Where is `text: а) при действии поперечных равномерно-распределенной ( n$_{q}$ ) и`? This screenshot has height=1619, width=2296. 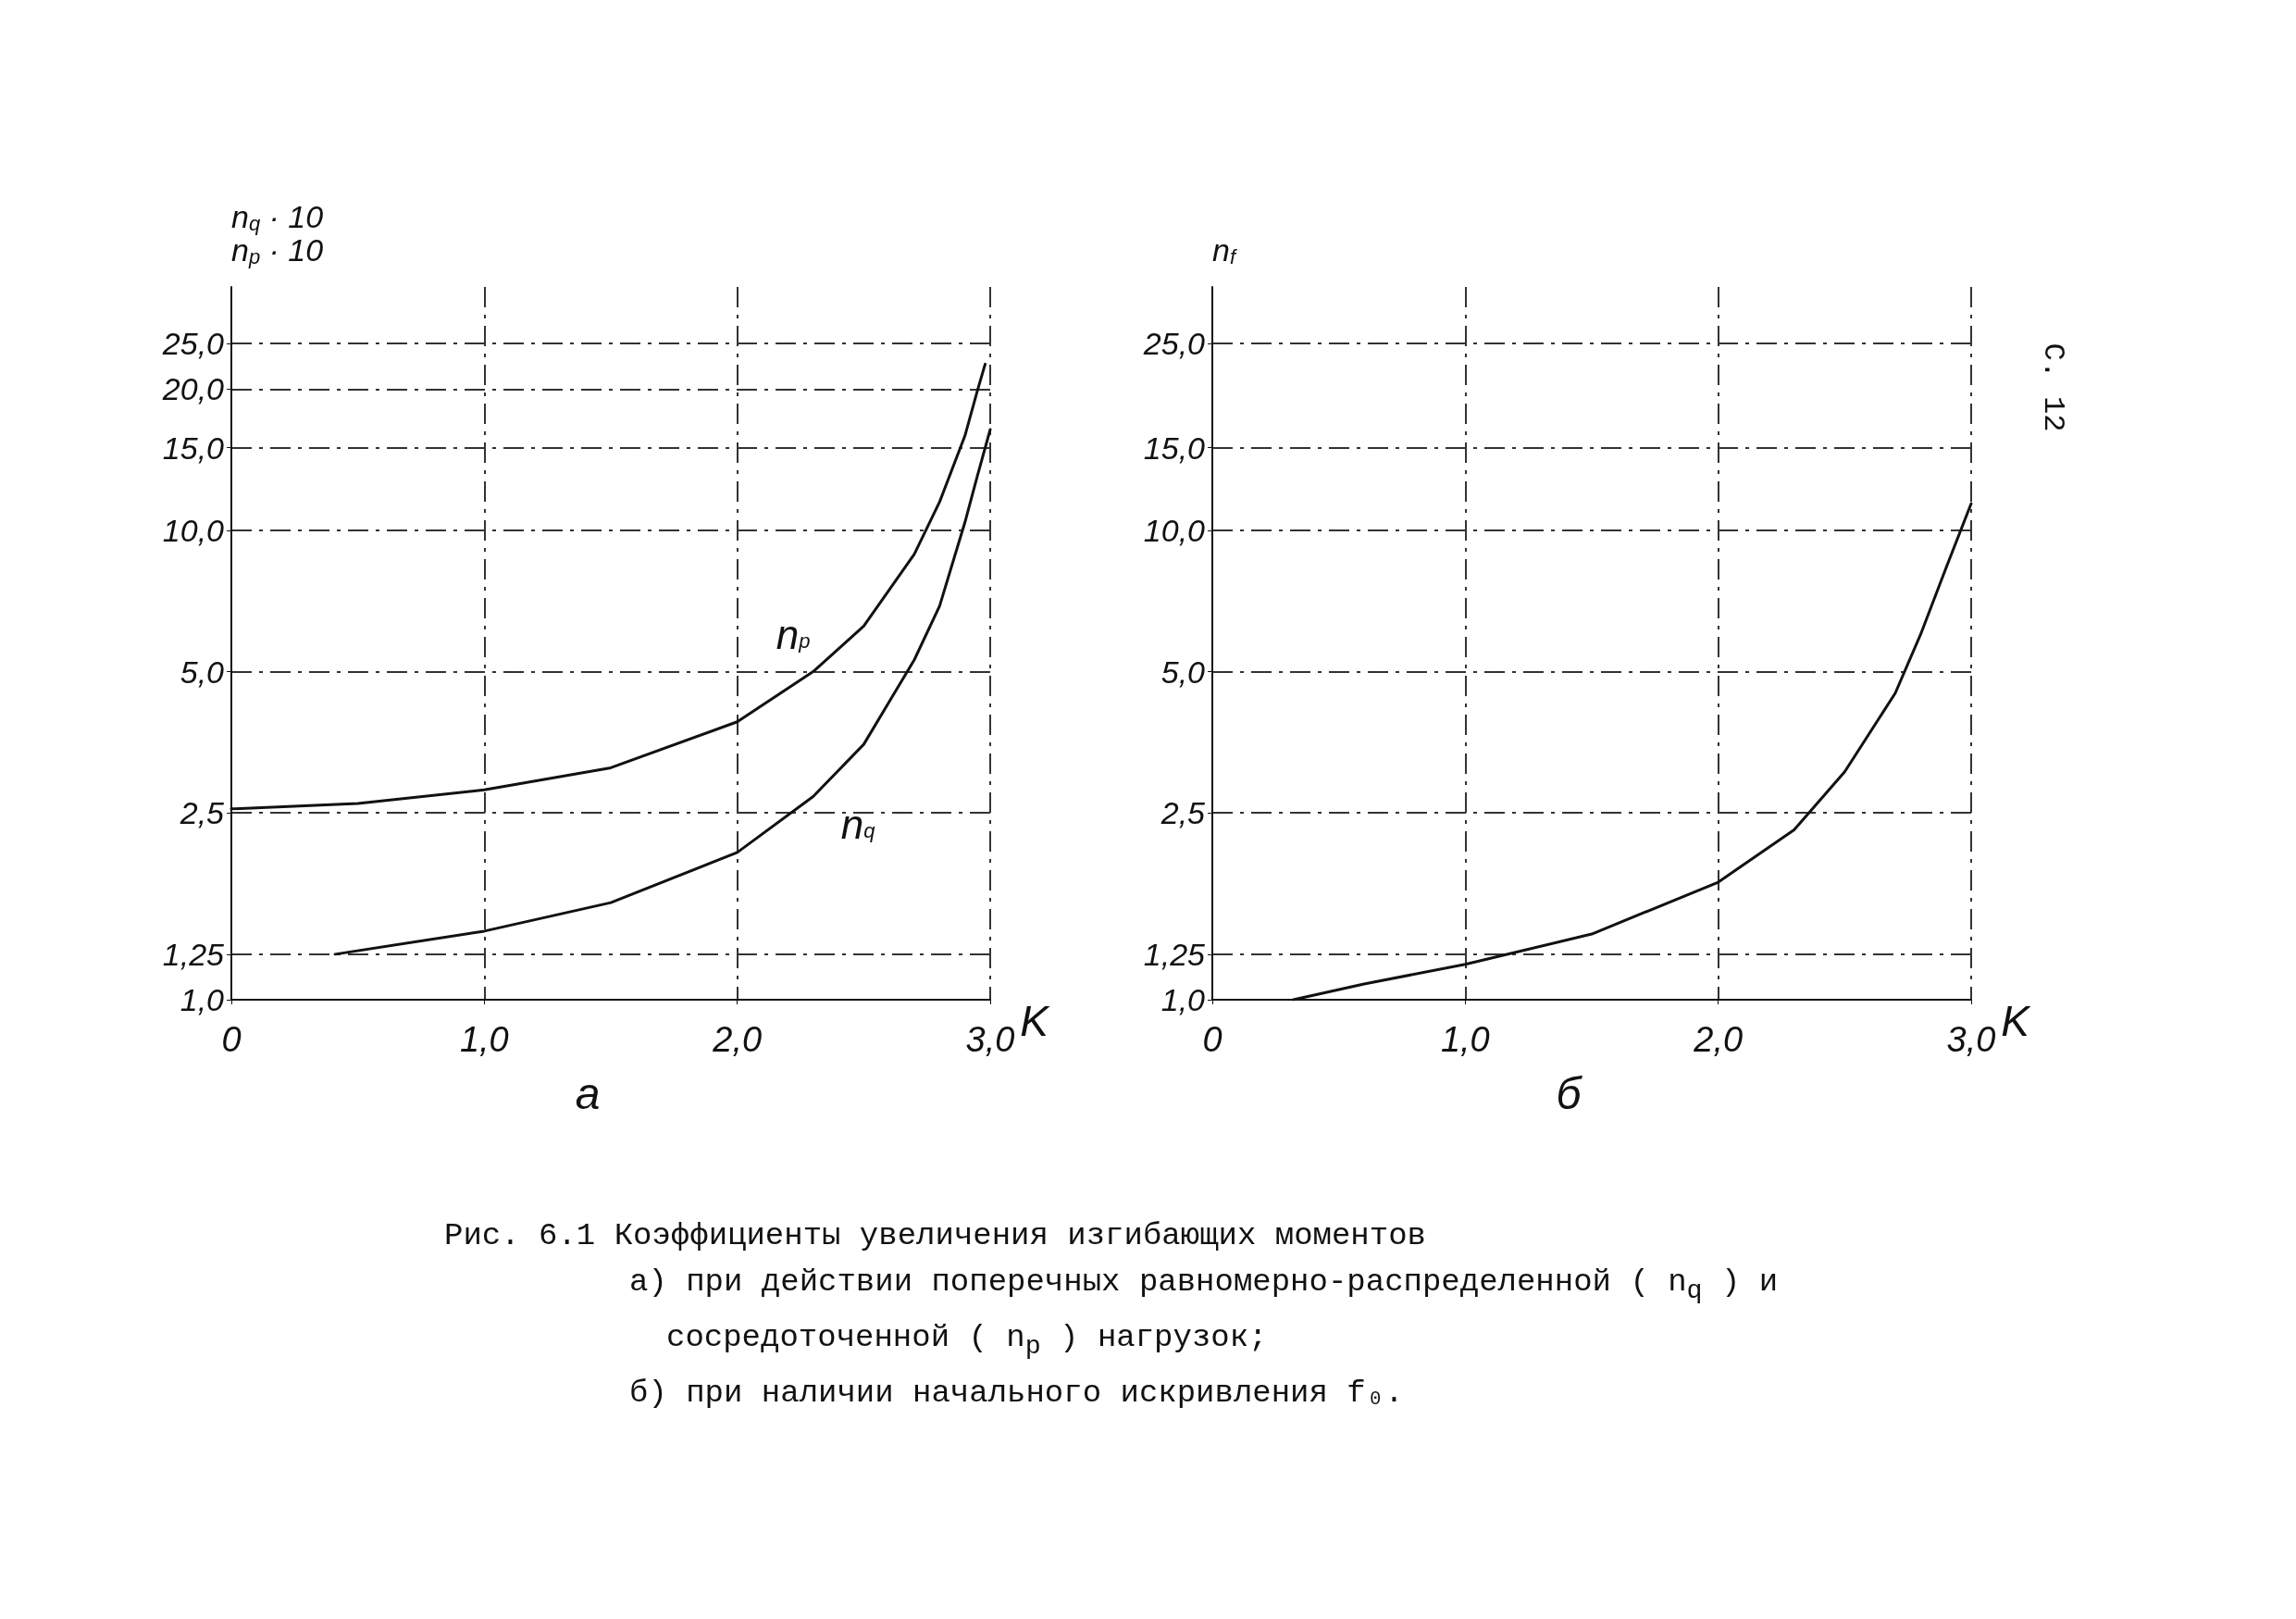 text: а) при действии поперечных равномерно-распределенной ( n$_{q}$ ) и is located at coordinates (1204, 1286).